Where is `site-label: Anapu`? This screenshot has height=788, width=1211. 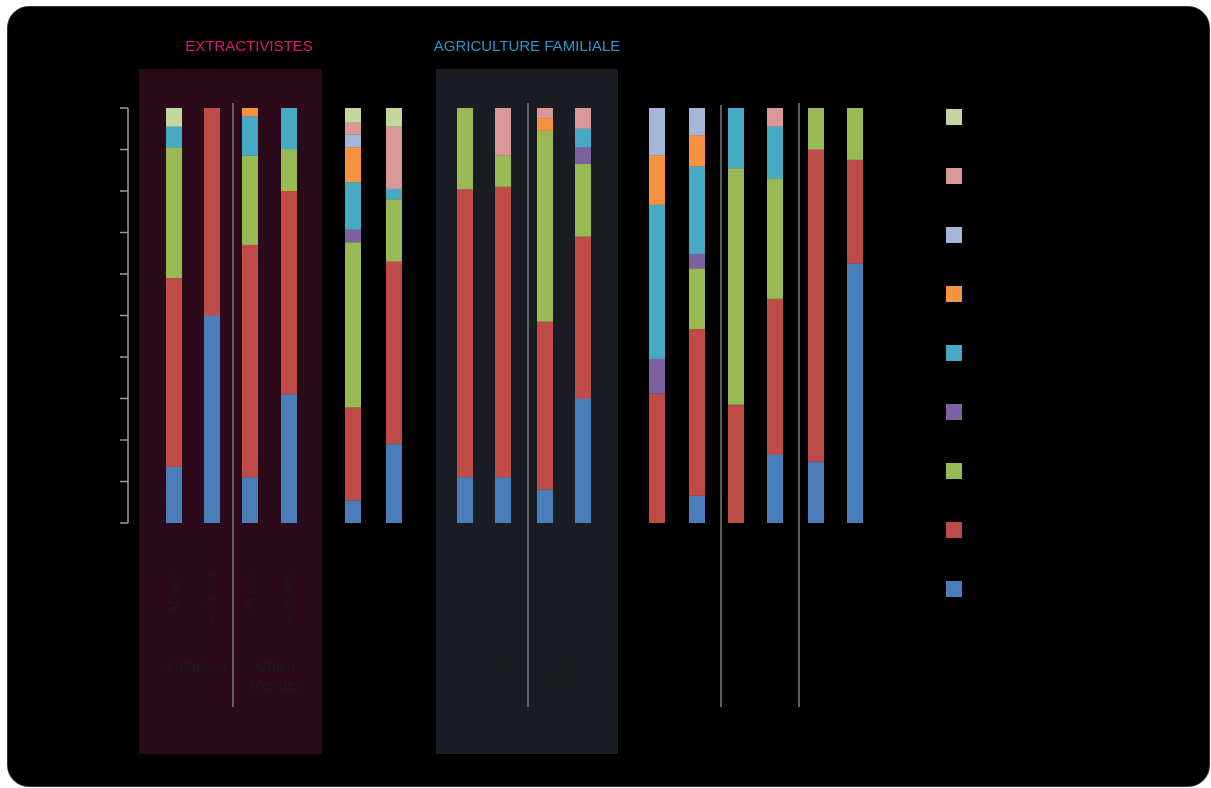
site-label: Anapu is located at coordinates (488, 666).